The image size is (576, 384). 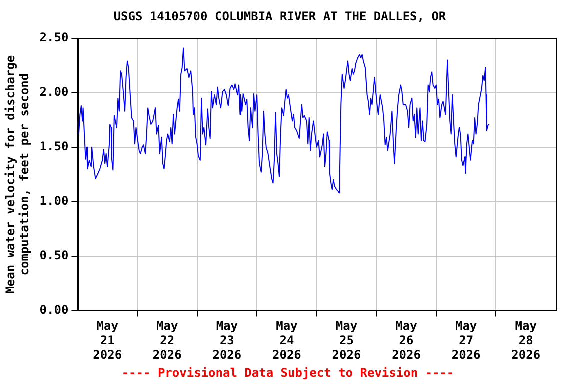 I want to click on x-tick-label: May 27 2026, so click(x=466, y=340).